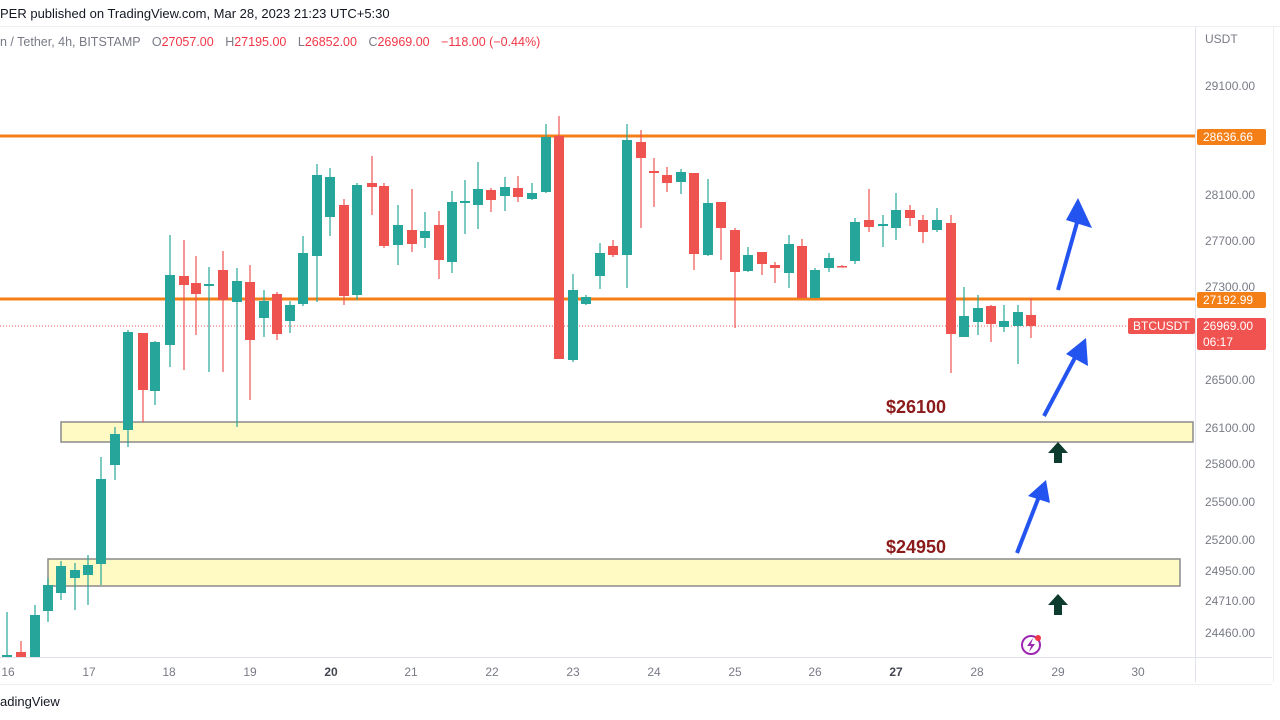 This screenshot has height=720, width=1280. Describe the element at coordinates (411, 672) in the screenshot. I see `time-tick-label: 21` at that location.